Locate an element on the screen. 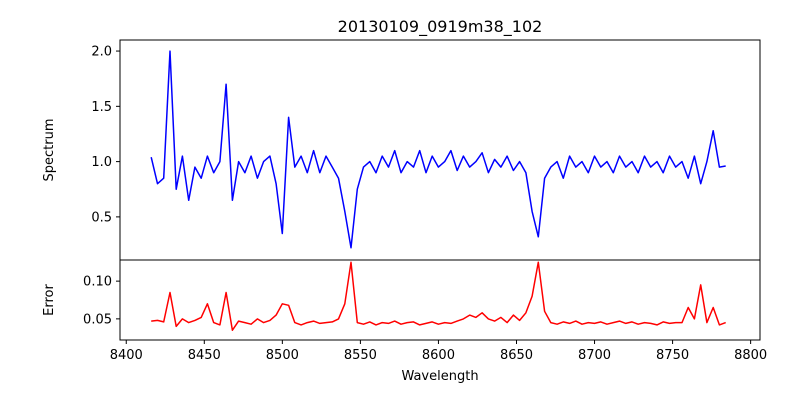 The height and width of the screenshot is (404, 800). error-line is located at coordinates (438, 296).